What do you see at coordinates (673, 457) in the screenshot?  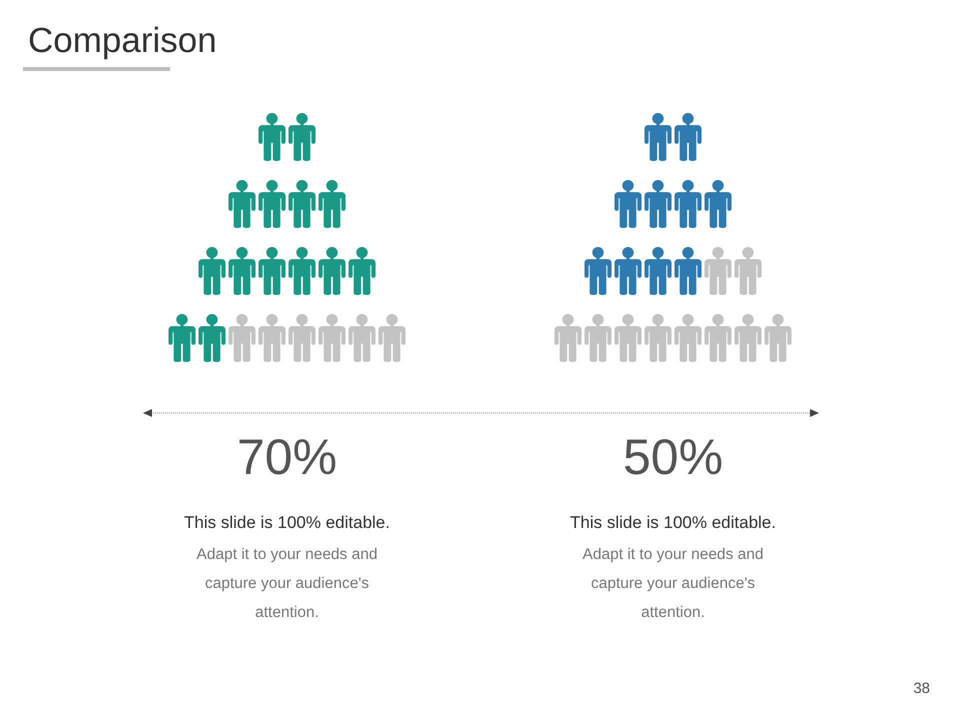 I see `data-label: 50%` at bounding box center [673, 457].